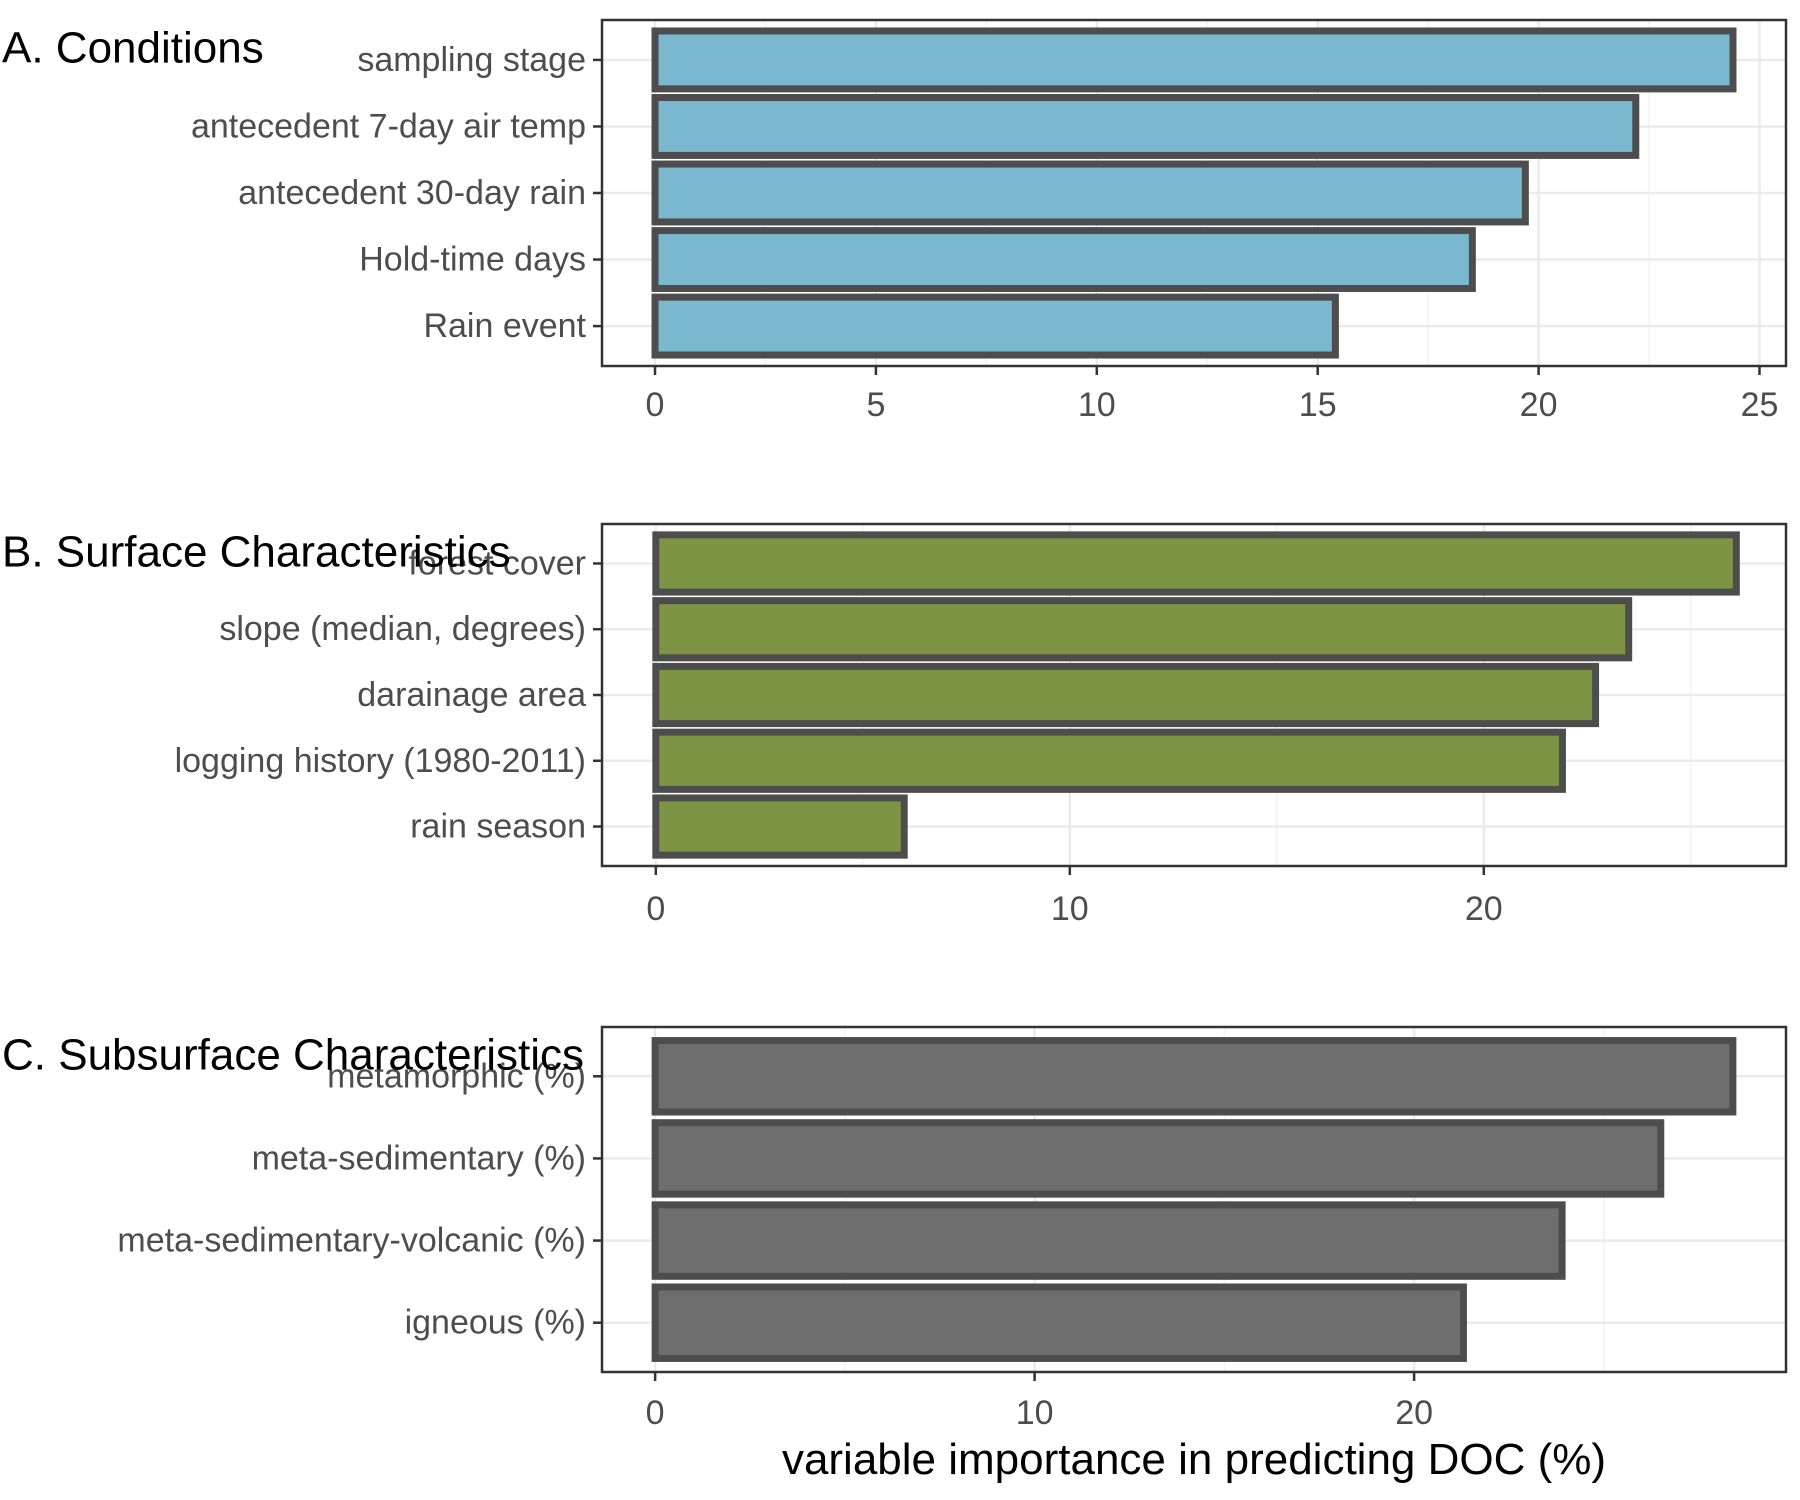  What do you see at coordinates (1318, 405) in the screenshot?
I see `x-tick-label: 15` at bounding box center [1318, 405].